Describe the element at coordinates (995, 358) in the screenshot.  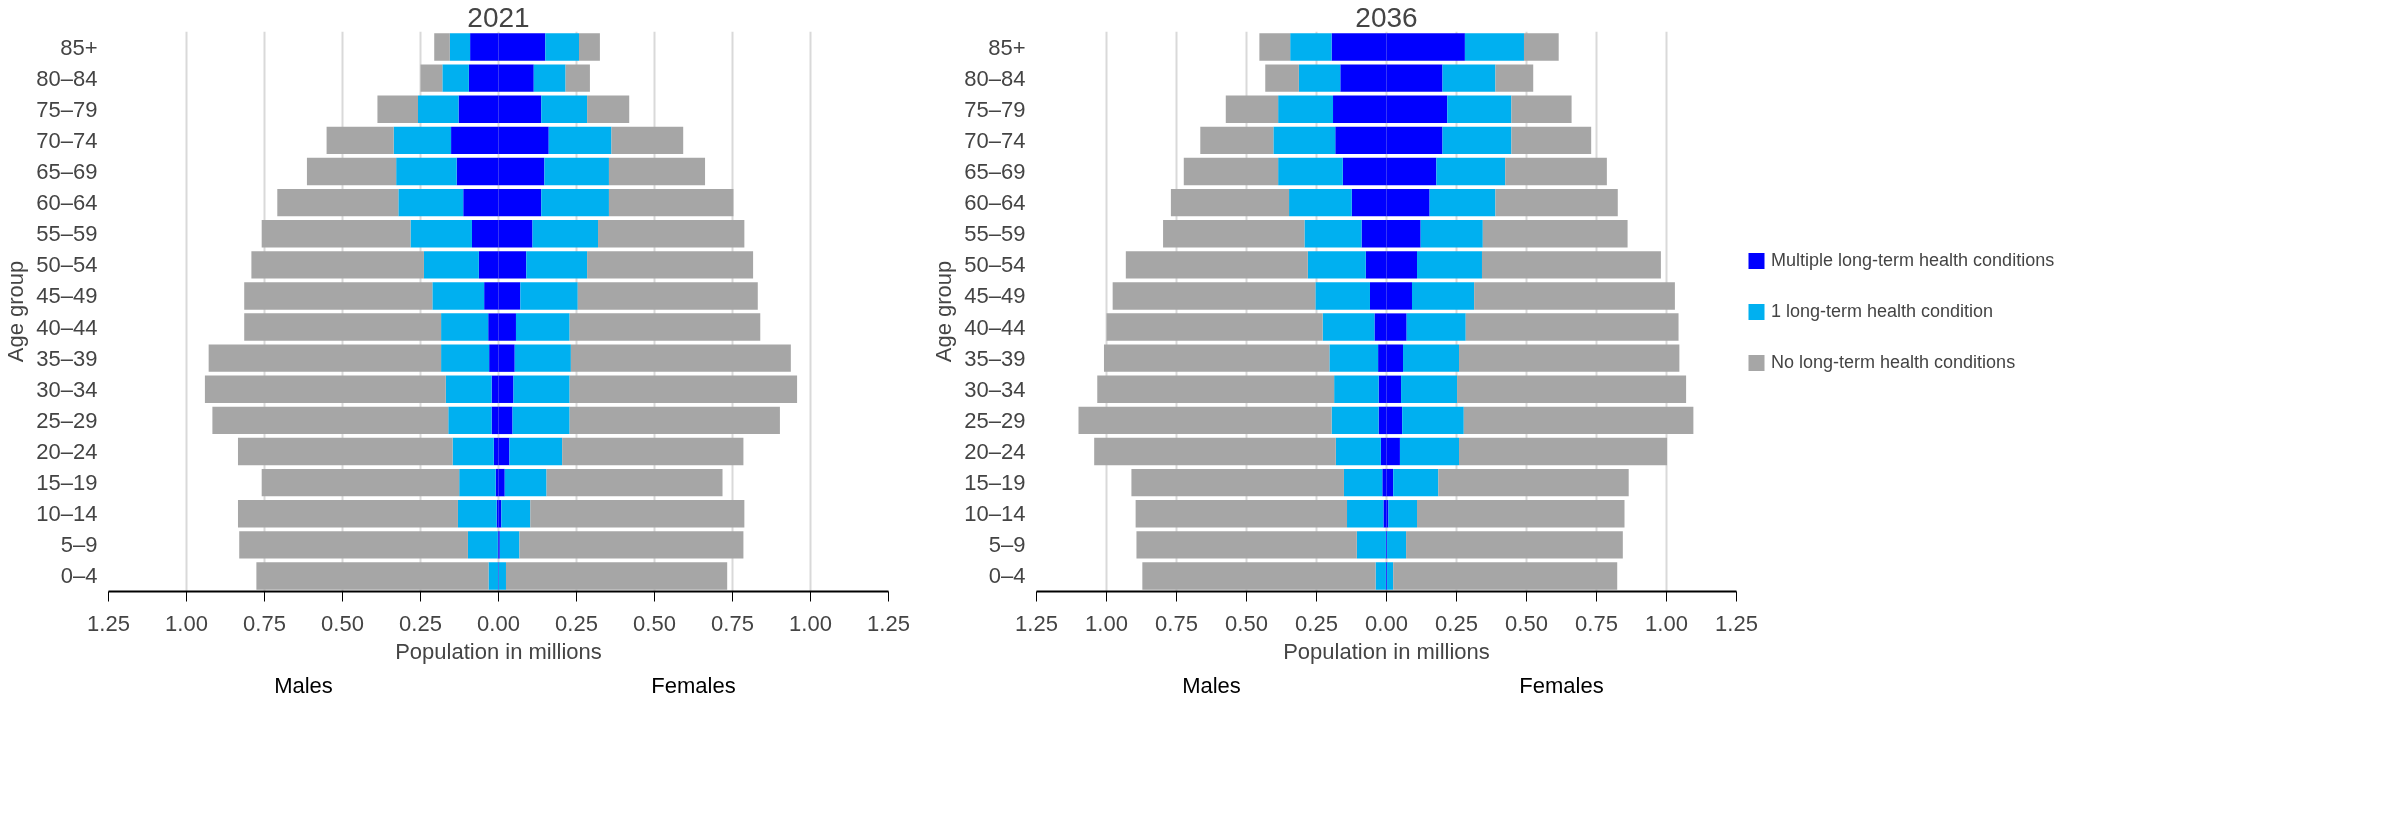
I see `y-tick-label: 35–39` at that location.